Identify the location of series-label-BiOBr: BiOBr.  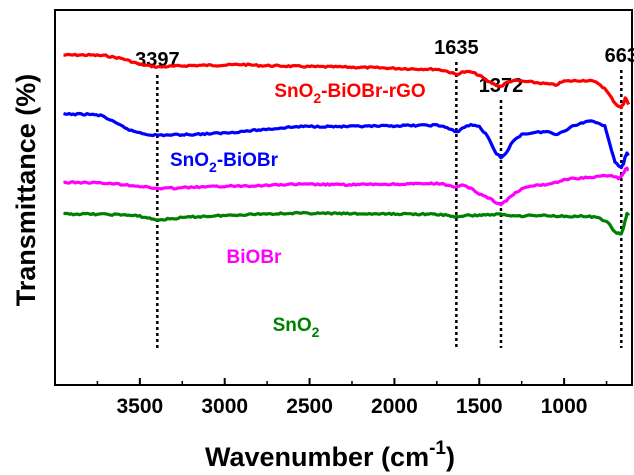
(255, 257).